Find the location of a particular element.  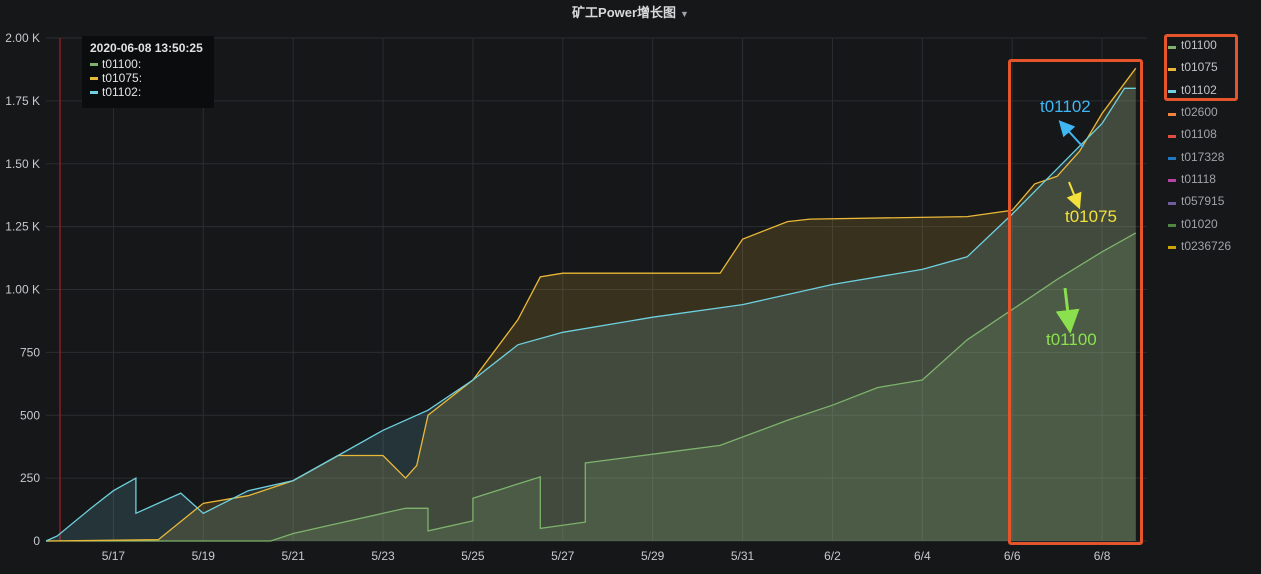

legend-item-t01020: t01020 is located at coordinates (1214, 223).